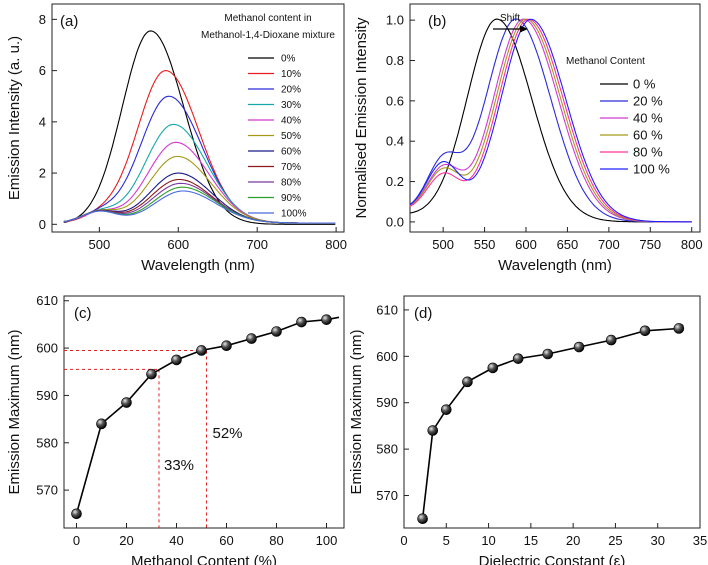  What do you see at coordinates (288, 59) in the screenshot?
I see `legend-entry: 0%` at bounding box center [288, 59].